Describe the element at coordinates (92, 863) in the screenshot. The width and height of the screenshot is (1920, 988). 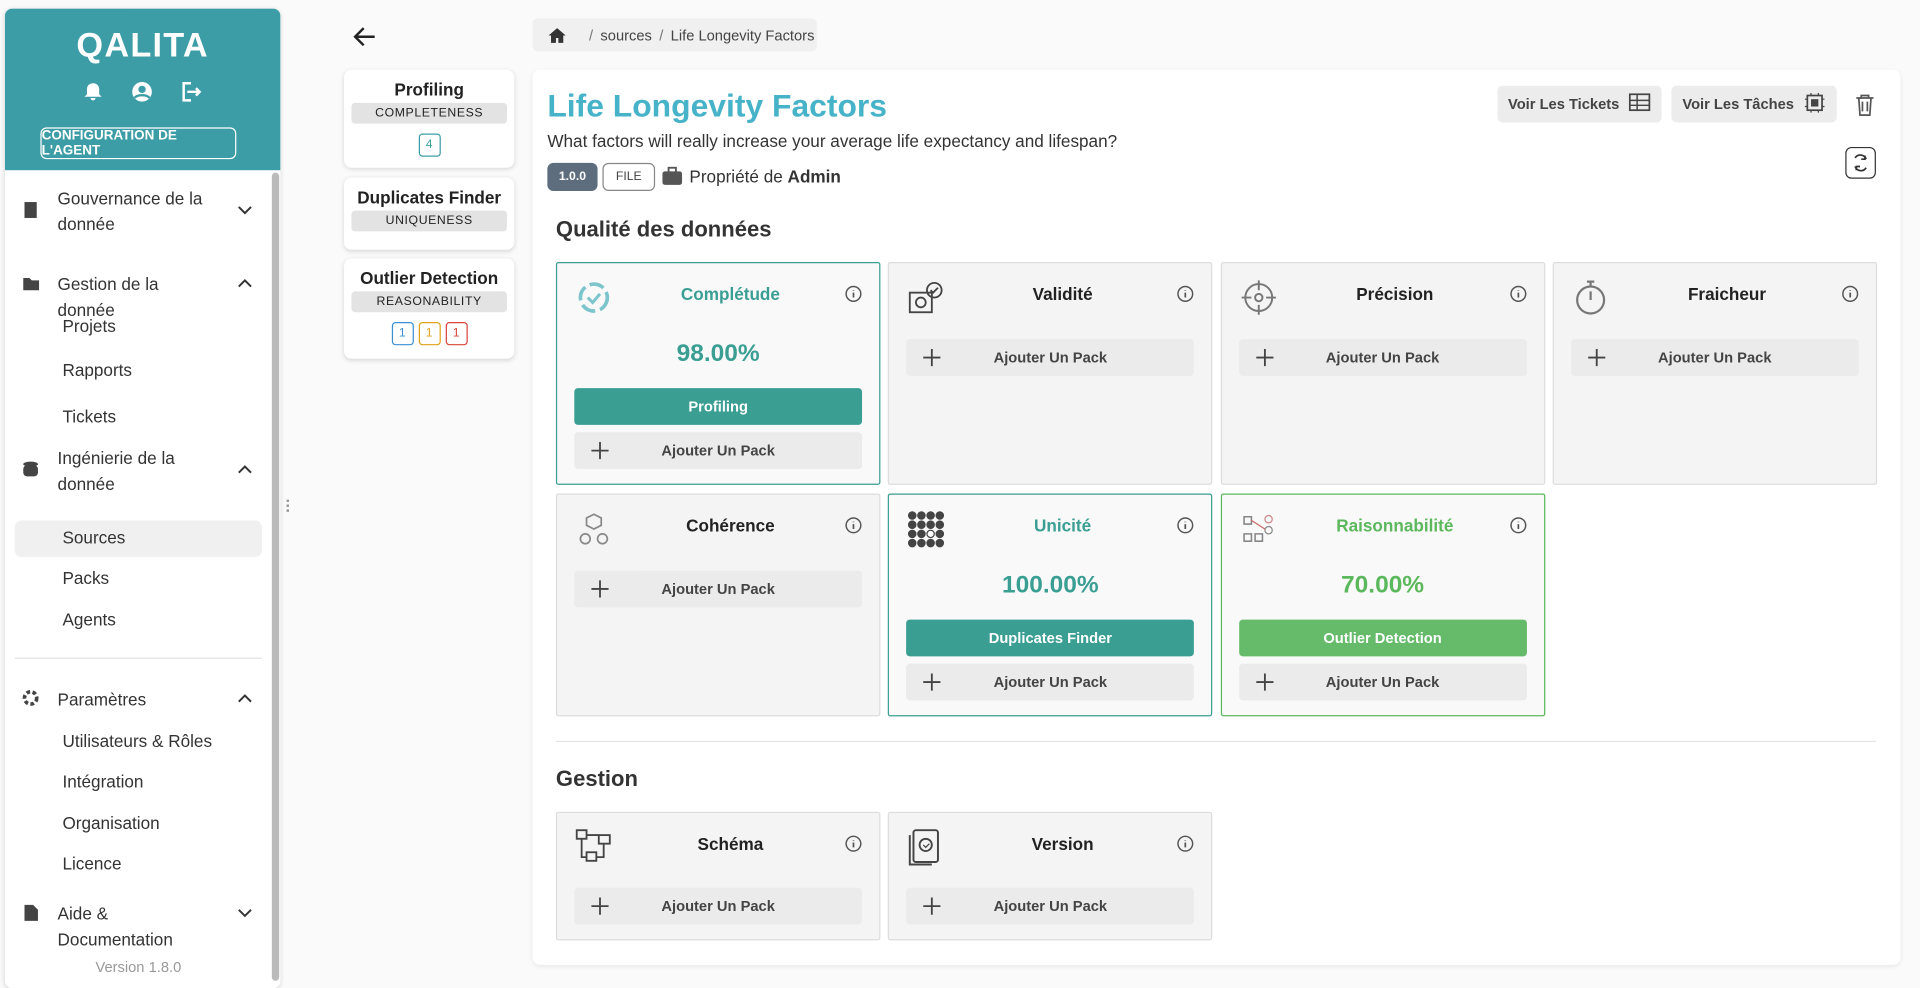
I see `menu-item: Licence` at that location.